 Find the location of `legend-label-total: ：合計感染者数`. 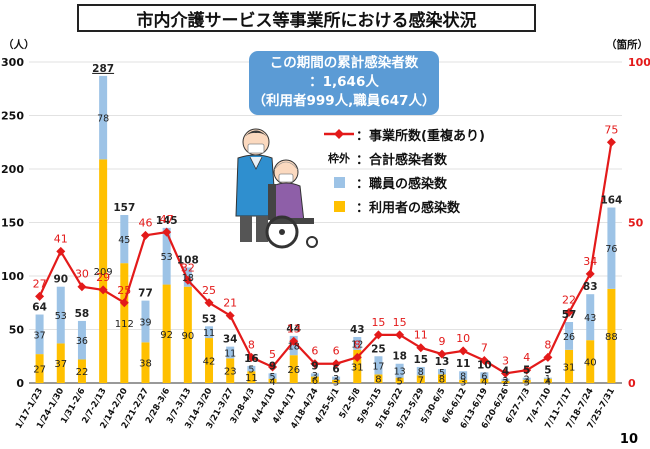

legend-label-total: ：合計感染者数 is located at coordinates (402, 160).